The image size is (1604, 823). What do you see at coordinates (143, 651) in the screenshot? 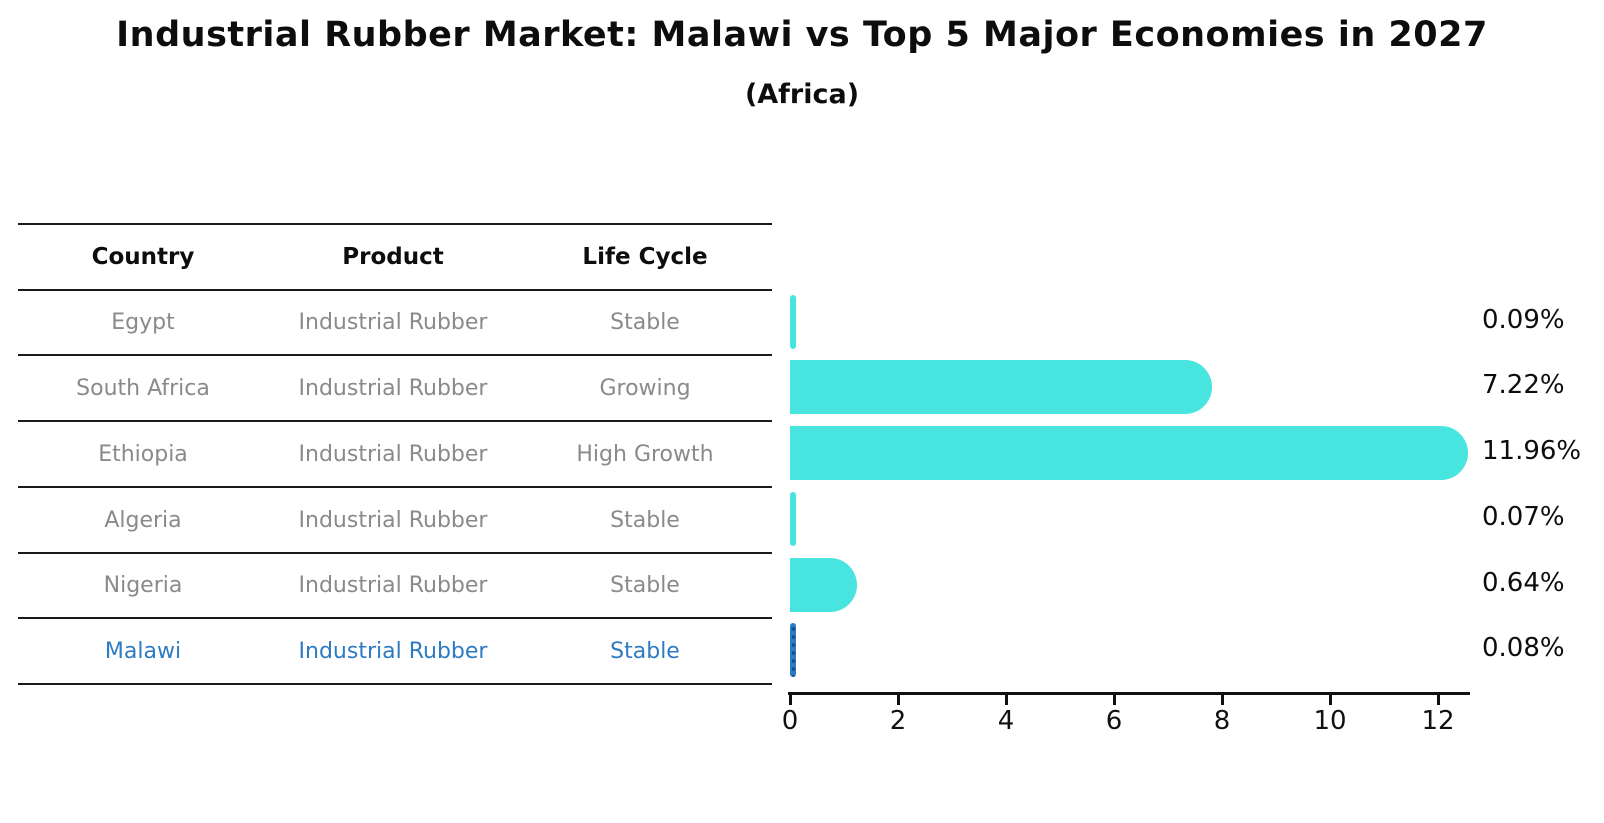
I see `cell-country: Malawi` at bounding box center [143, 651].